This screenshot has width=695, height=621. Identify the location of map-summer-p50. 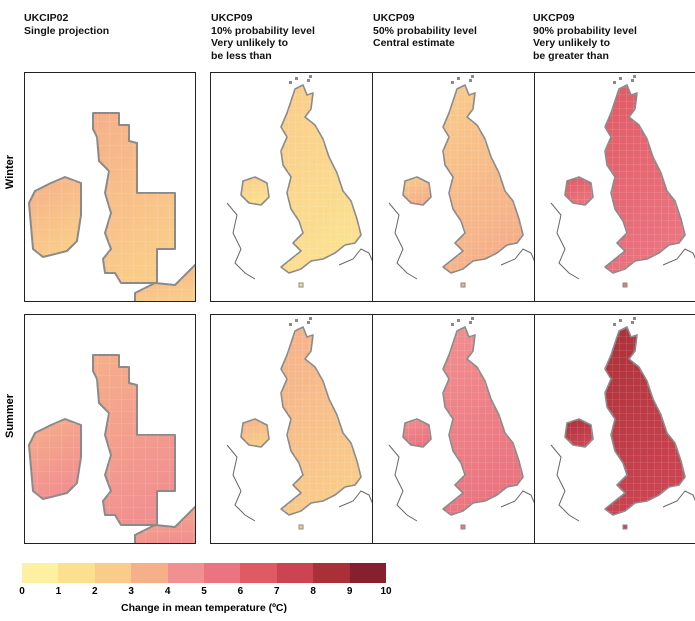
(463, 423).